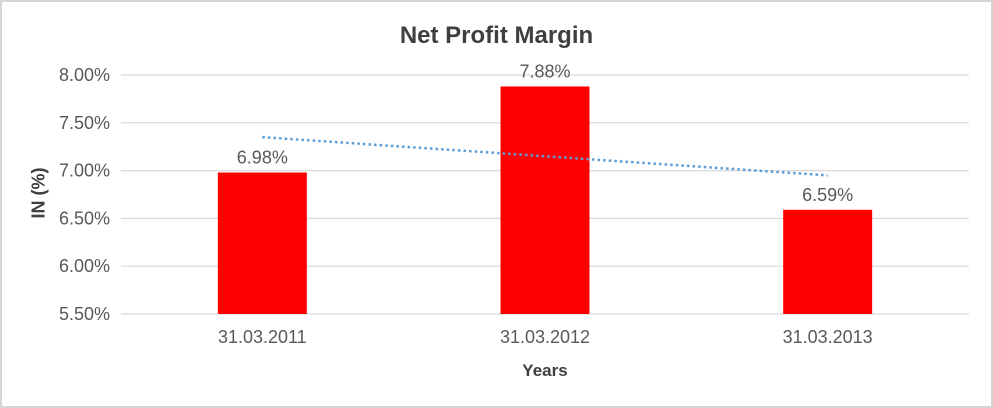  What do you see at coordinates (262, 158) in the screenshot?
I see `data-label: 6.98%` at bounding box center [262, 158].